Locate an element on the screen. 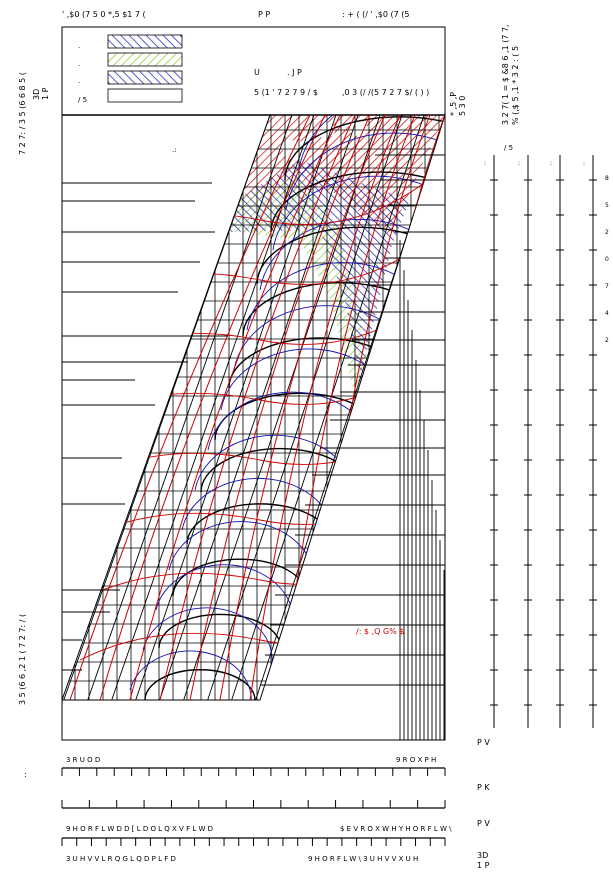  legend-kgm-label: . J P is located at coordinates (294, 72).